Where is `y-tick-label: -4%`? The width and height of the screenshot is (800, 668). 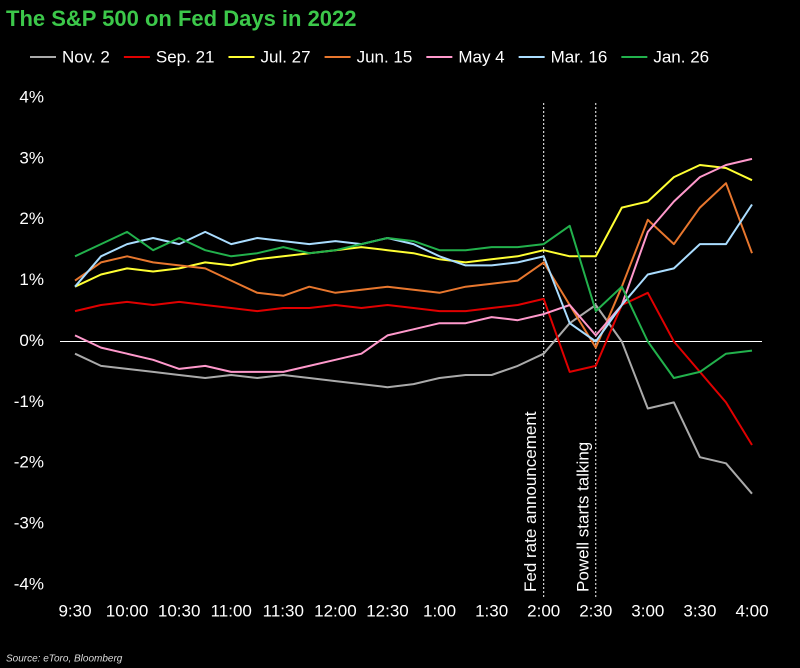
y-tick-label: -4% is located at coordinates (29, 583).